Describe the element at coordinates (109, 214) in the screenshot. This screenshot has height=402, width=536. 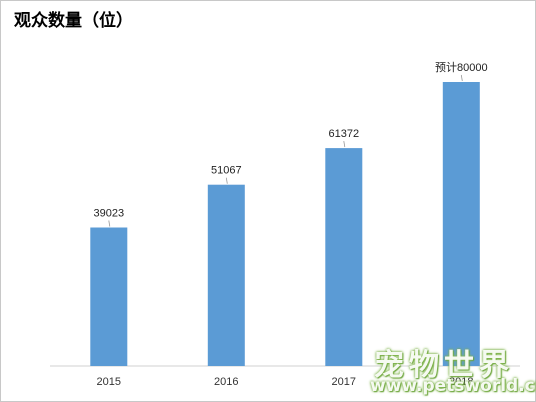
I see `data-label-2015: 39023` at that location.